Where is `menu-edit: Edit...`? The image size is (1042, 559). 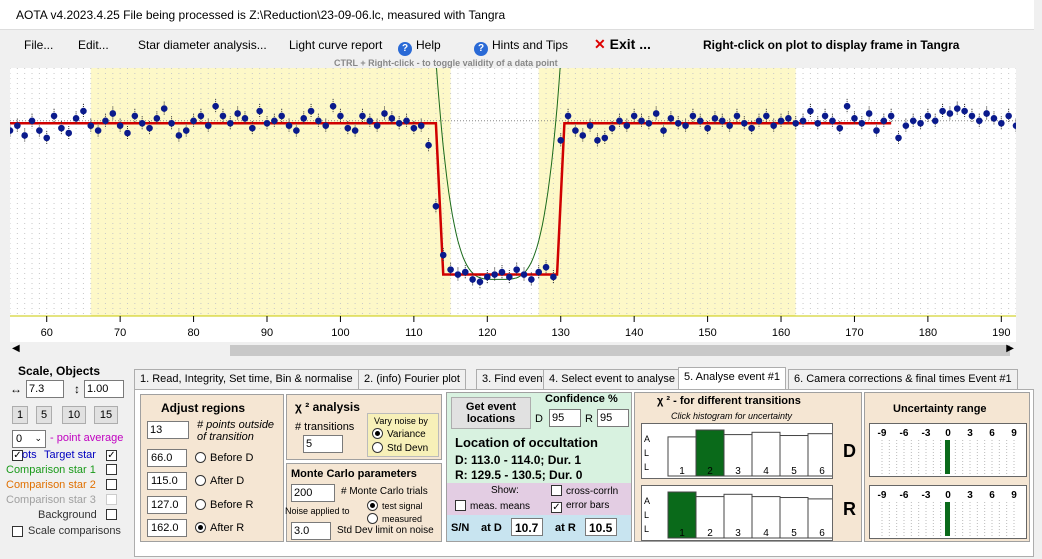
menu-edit: Edit... is located at coordinates (93, 45).